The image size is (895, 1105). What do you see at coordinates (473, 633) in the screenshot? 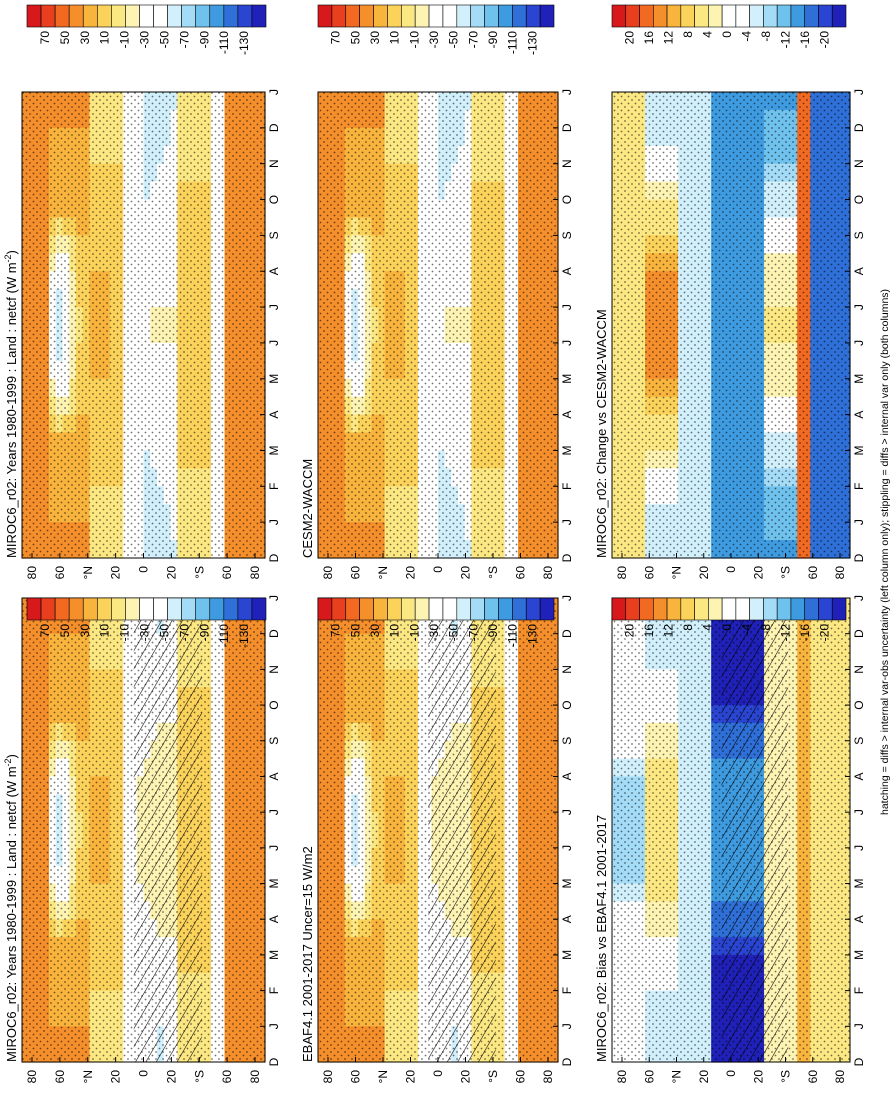
I see `colorbar-tick-label: -70` at bounding box center [473, 633].